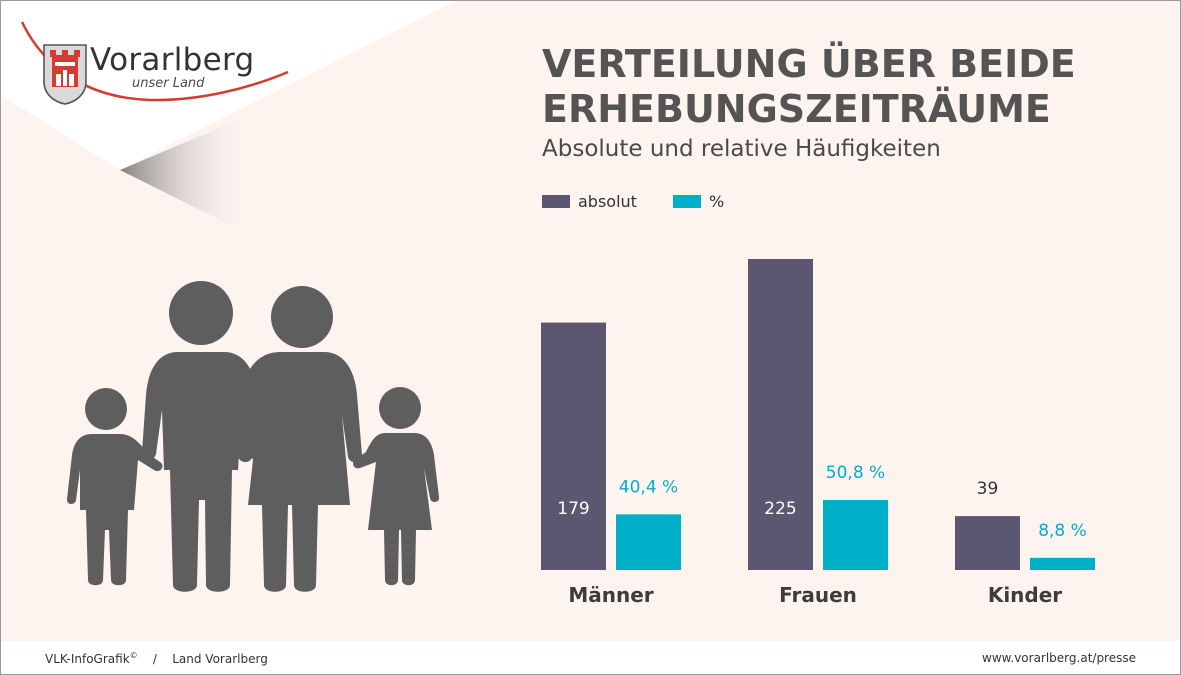  I want to click on chart-subtitle: Absolute und relative Häufigkeiten, so click(741, 149).